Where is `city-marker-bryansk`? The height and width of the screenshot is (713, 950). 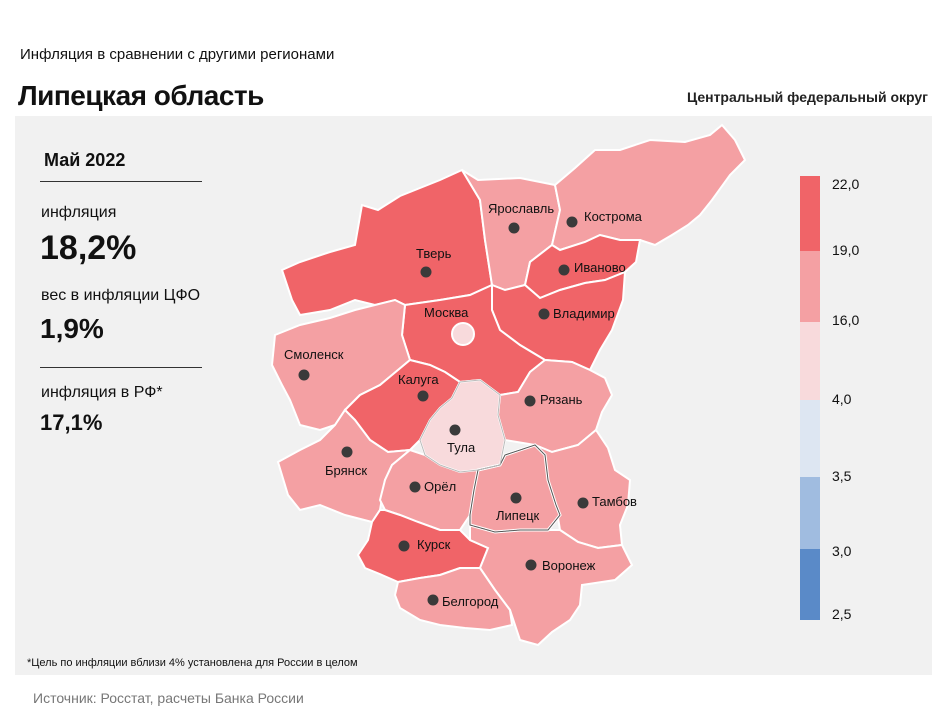 city-marker-bryansk is located at coordinates (347, 452).